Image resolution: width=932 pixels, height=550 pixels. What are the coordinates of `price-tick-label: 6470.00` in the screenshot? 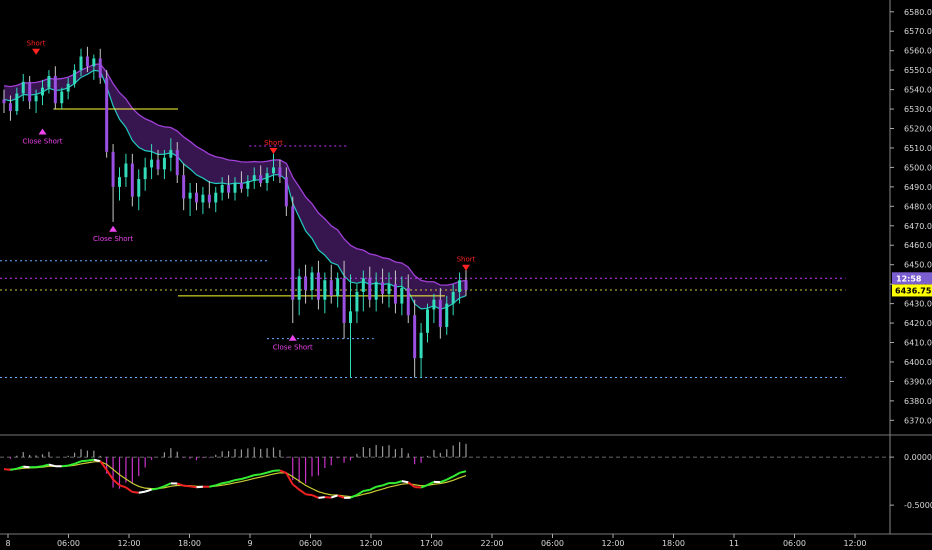 It's located at (918, 226).